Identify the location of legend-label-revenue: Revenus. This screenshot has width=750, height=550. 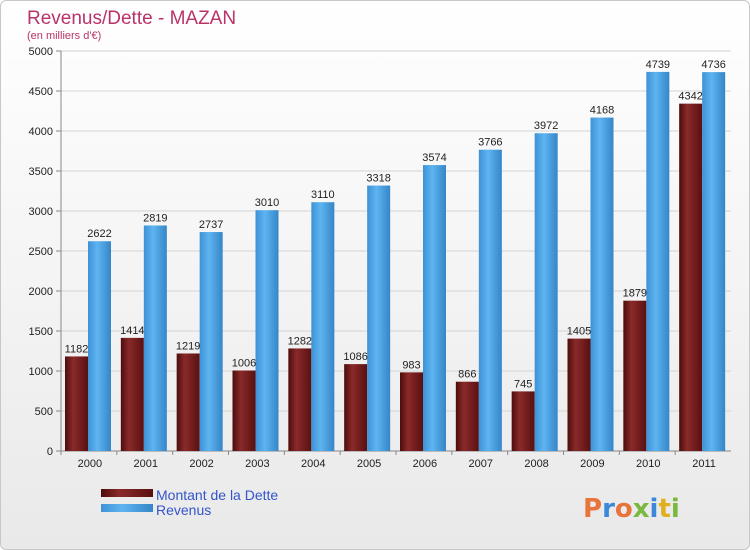
(183, 510).